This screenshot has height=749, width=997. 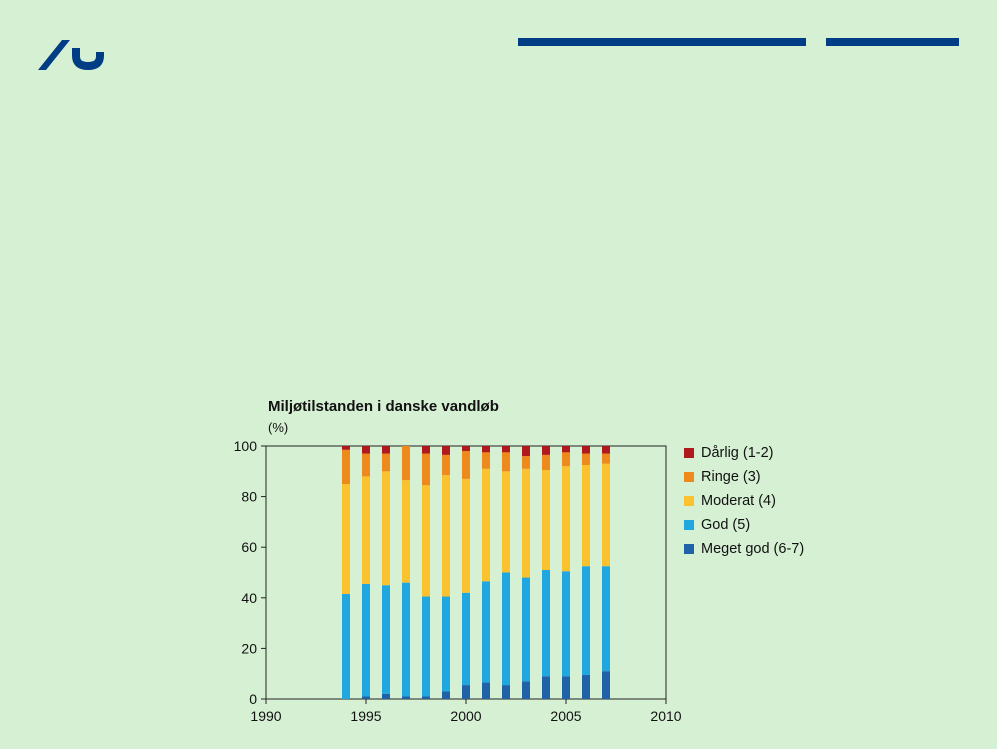 What do you see at coordinates (426, 469) in the screenshot?
I see `bar-segment-1998-ringe-3-` at bounding box center [426, 469].